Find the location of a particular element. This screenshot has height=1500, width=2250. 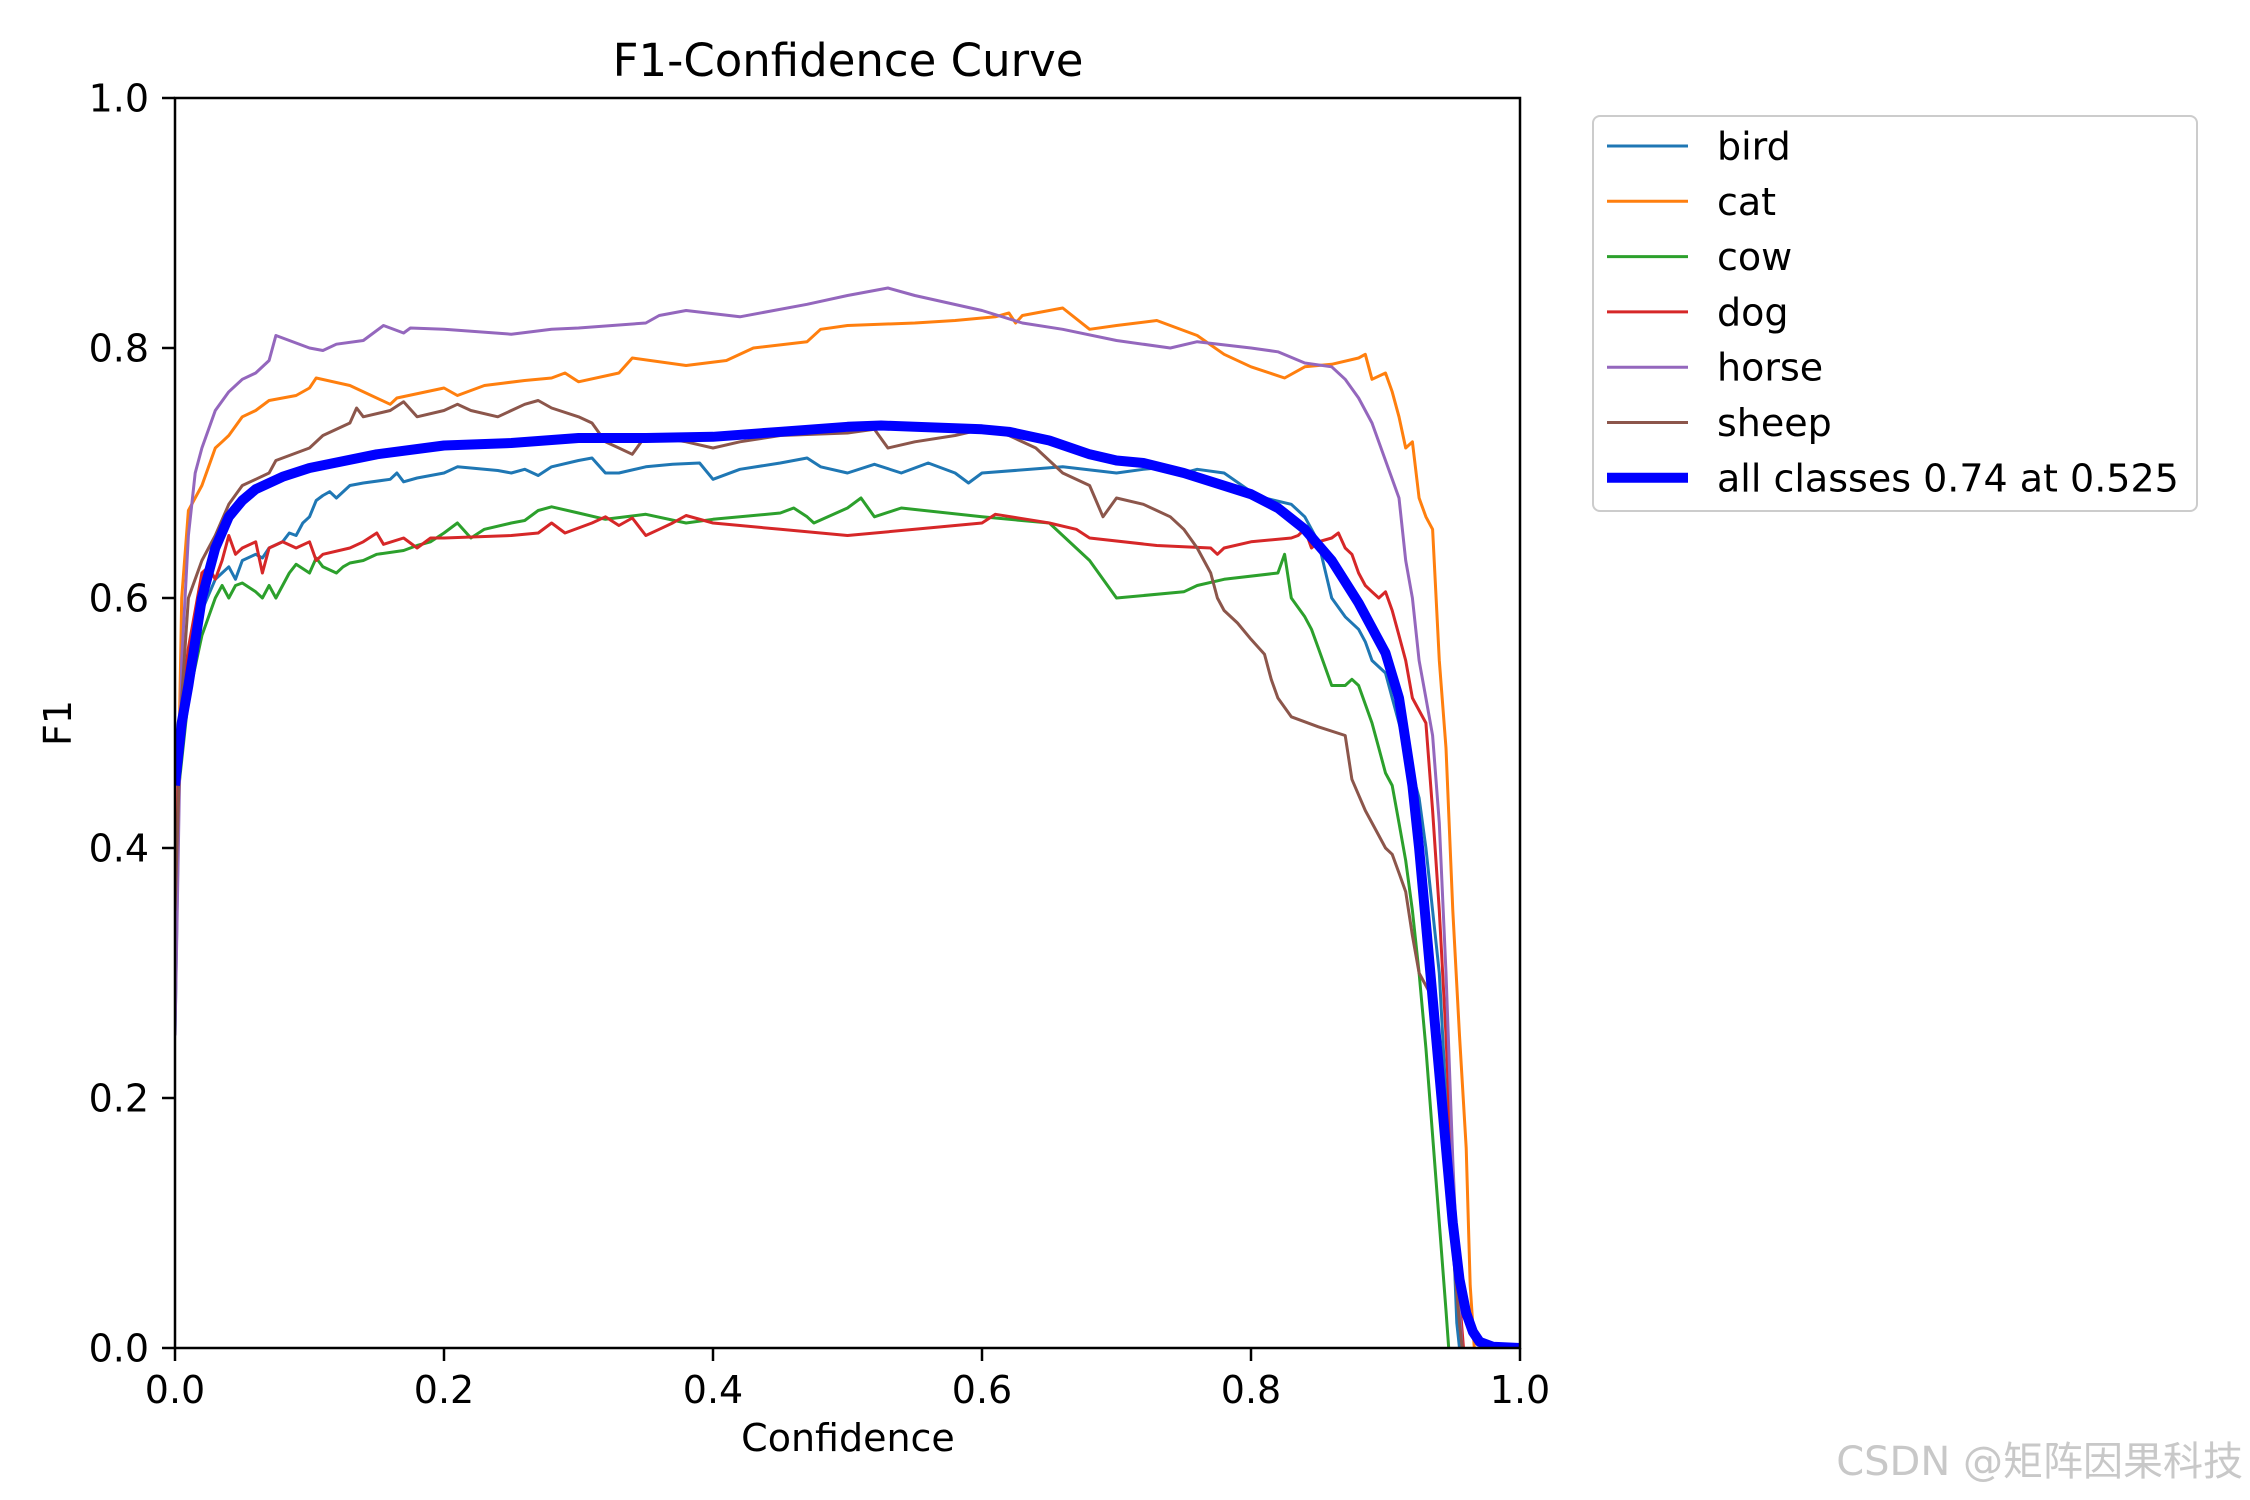

y-tick-label: 0.2 is located at coordinates (119, 1099).